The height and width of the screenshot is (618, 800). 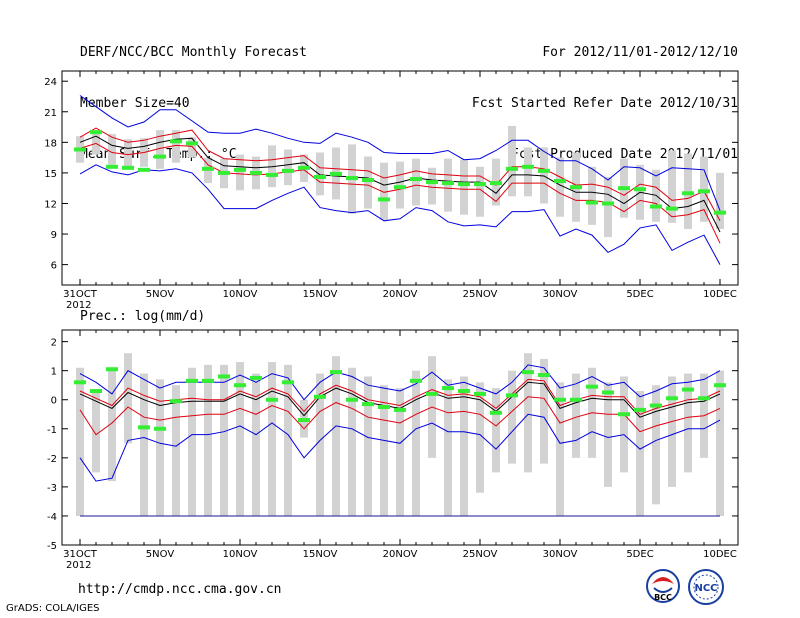 I want to click on prec-xtick-label: 5NOV, so click(x=160, y=554).